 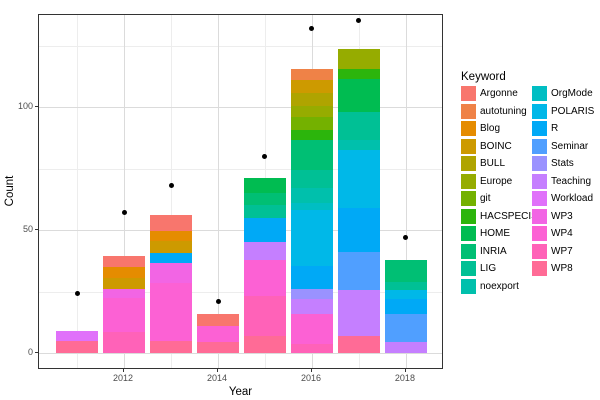 I want to click on bar-2011-segment-Workload, so click(x=77, y=335).